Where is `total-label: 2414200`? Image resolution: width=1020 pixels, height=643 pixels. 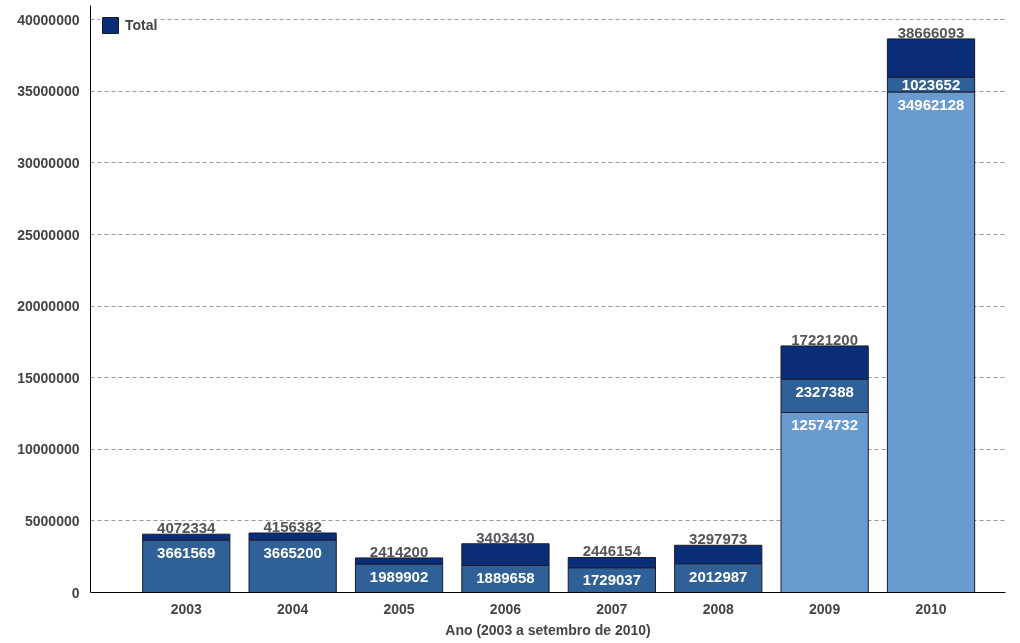
total-label: 2414200 is located at coordinates (399, 551).